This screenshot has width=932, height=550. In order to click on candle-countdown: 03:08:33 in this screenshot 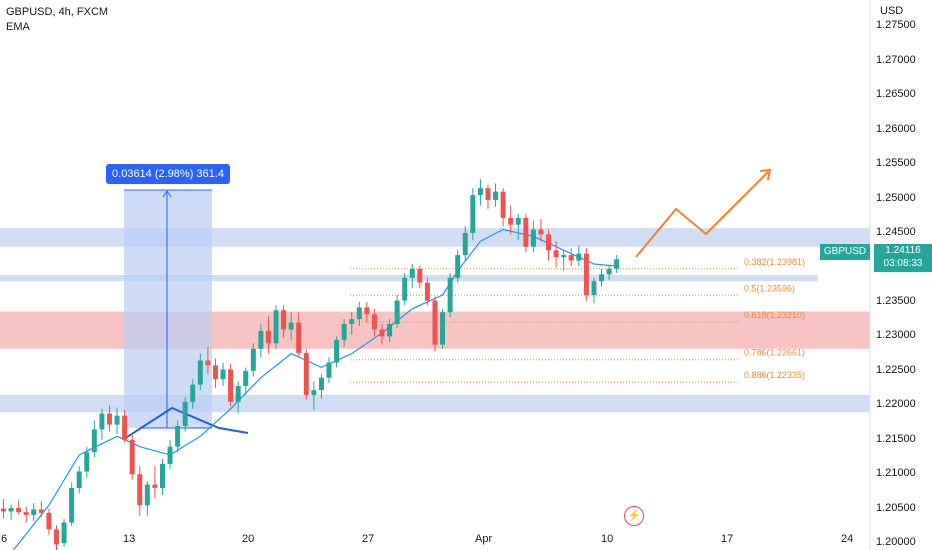, I will do `click(903, 263)`.